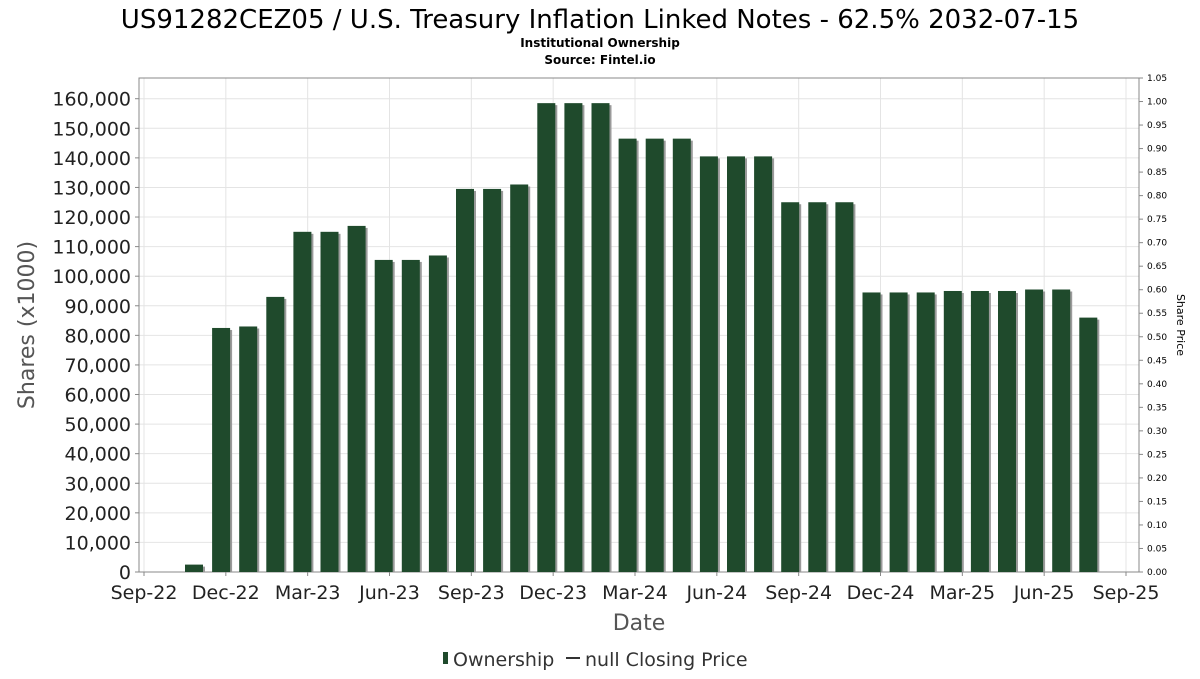 Image resolution: width=1200 pixels, height=679 pixels. Describe the element at coordinates (1157, 173) in the screenshot. I see `y2-tick-label: 0.85` at that location.